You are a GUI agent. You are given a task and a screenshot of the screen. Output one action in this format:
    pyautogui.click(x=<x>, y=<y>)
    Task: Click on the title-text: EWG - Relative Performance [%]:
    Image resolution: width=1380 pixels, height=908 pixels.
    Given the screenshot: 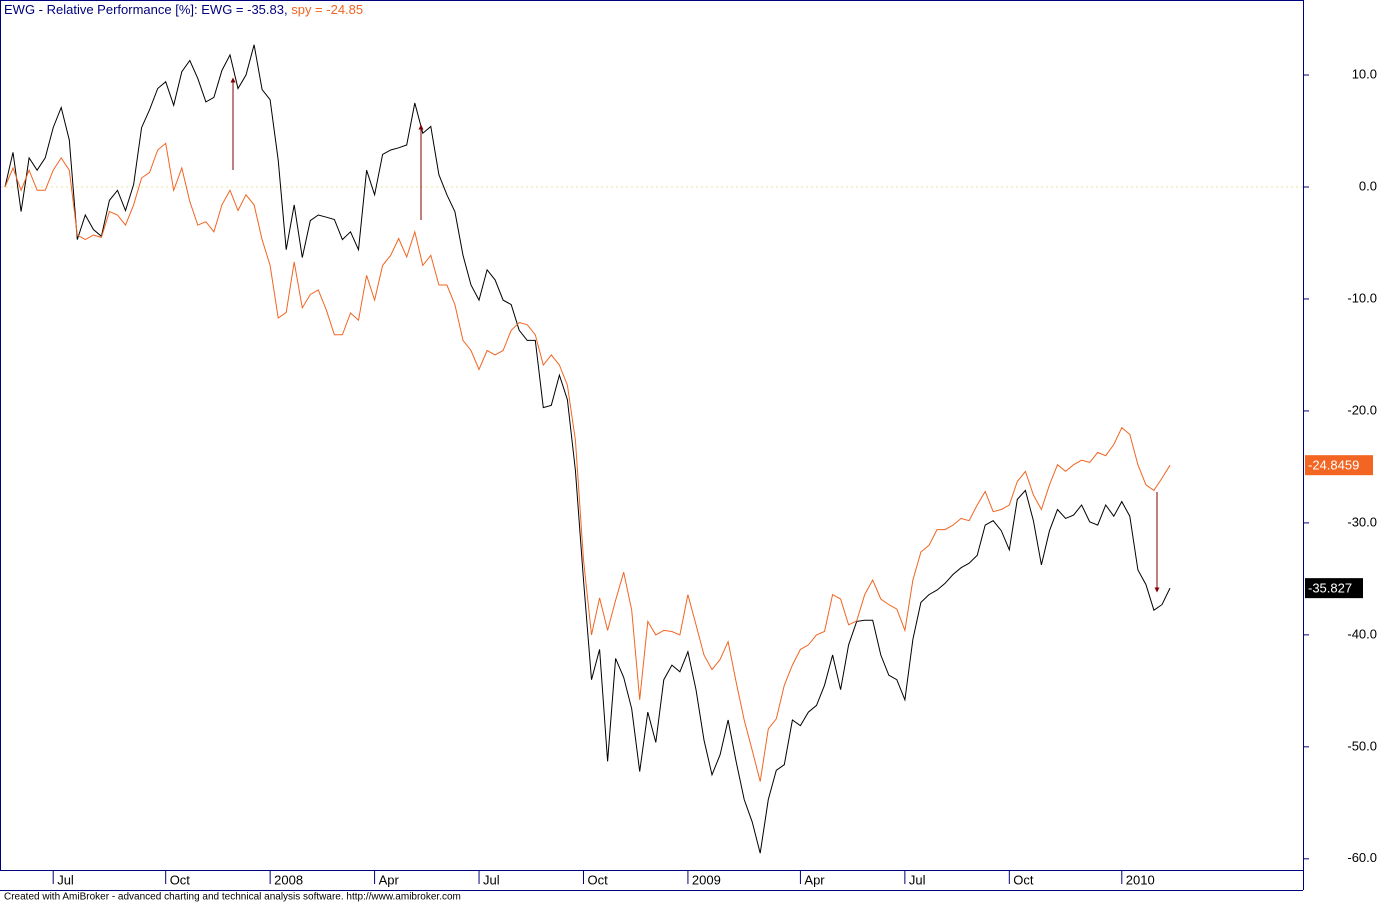 What is the action you would take?
    pyautogui.click(x=101, y=9)
    